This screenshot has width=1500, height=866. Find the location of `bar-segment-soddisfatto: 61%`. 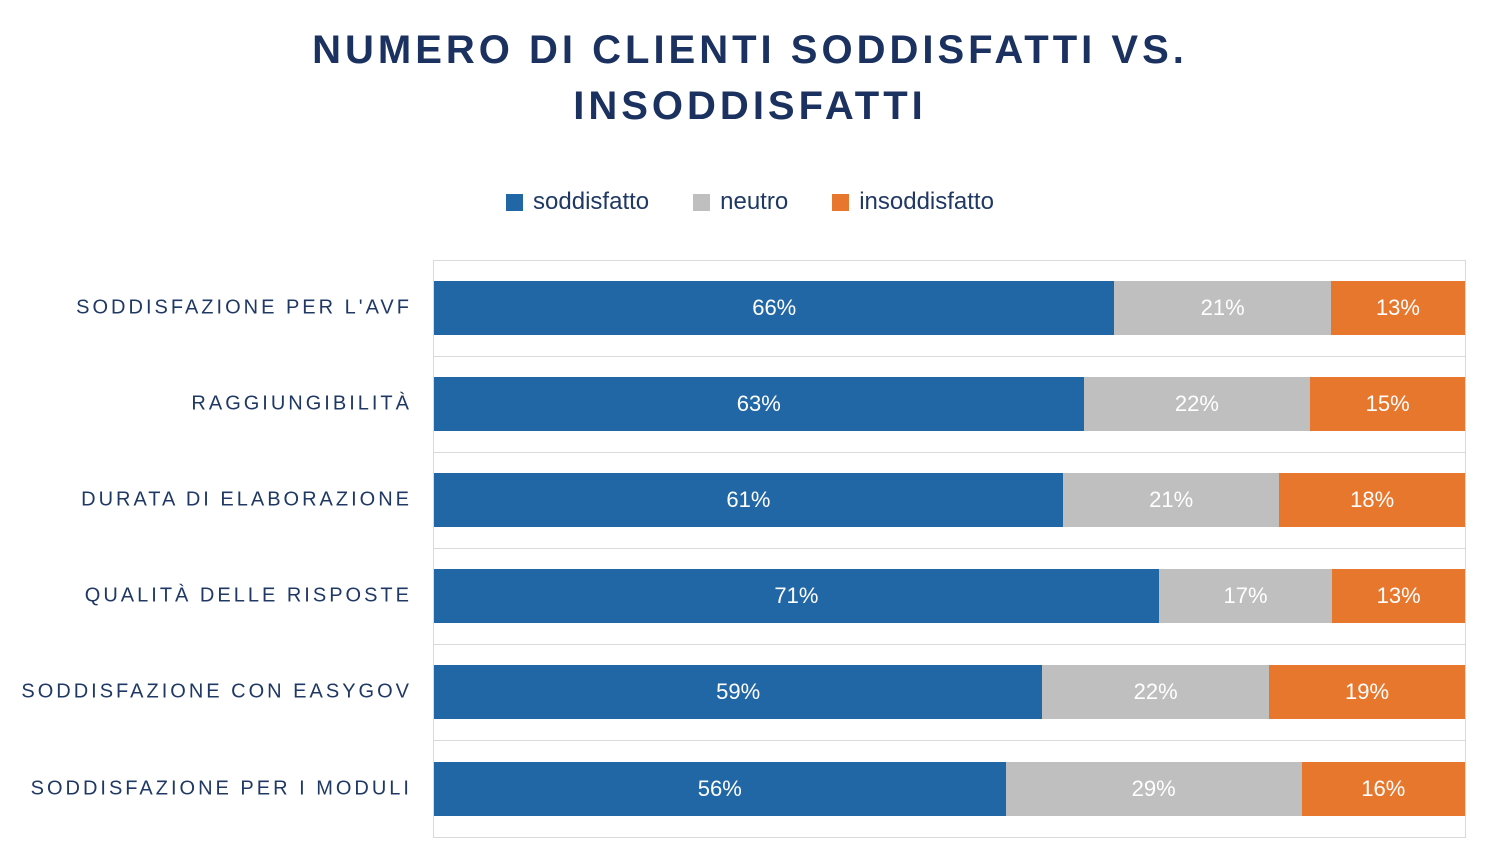

bar-segment-soddisfatto: 61% is located at coordinates (748, 500).